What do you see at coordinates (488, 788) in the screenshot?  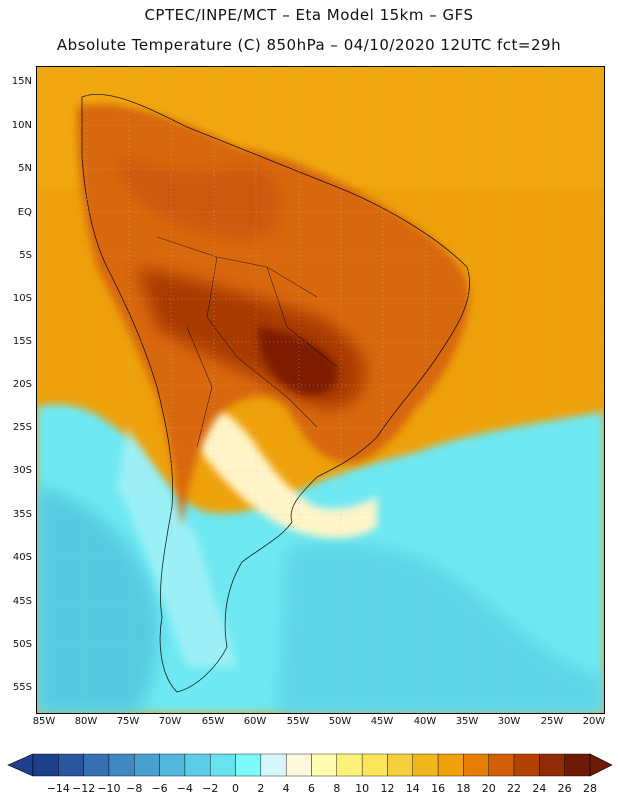 I see `colorbar-tick-label: 20` at bounding box center [488, 788].